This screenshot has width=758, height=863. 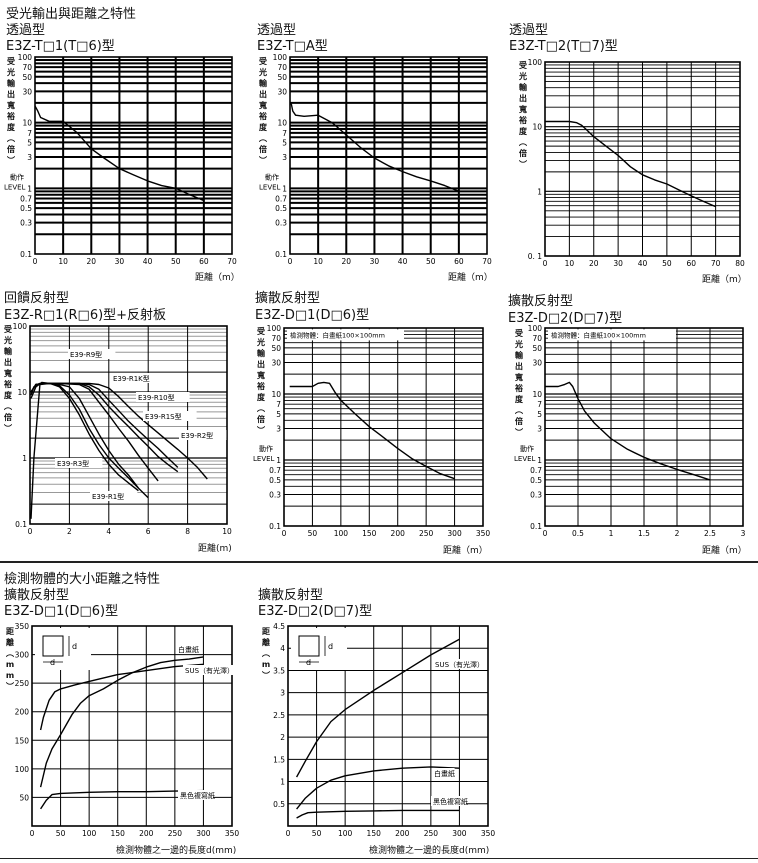 I want to click on chart-5-level-label-2: LEVEL, so click(x=264, y=459).